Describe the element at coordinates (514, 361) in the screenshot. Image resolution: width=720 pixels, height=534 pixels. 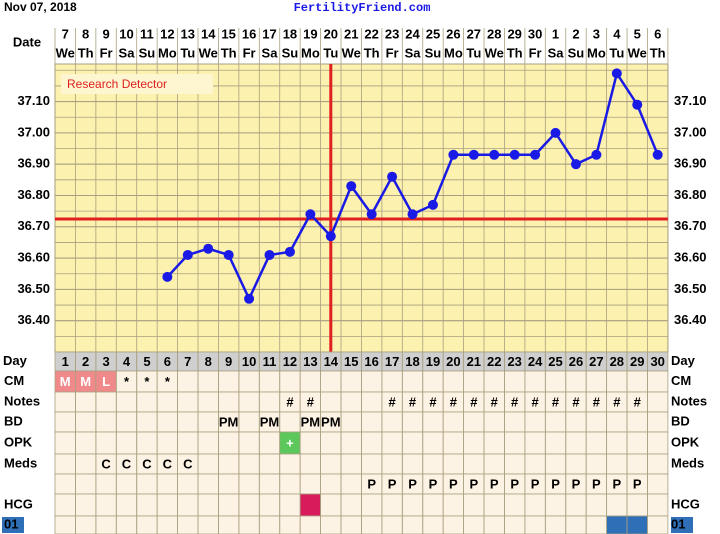
I see `day-number: 23` at that location.